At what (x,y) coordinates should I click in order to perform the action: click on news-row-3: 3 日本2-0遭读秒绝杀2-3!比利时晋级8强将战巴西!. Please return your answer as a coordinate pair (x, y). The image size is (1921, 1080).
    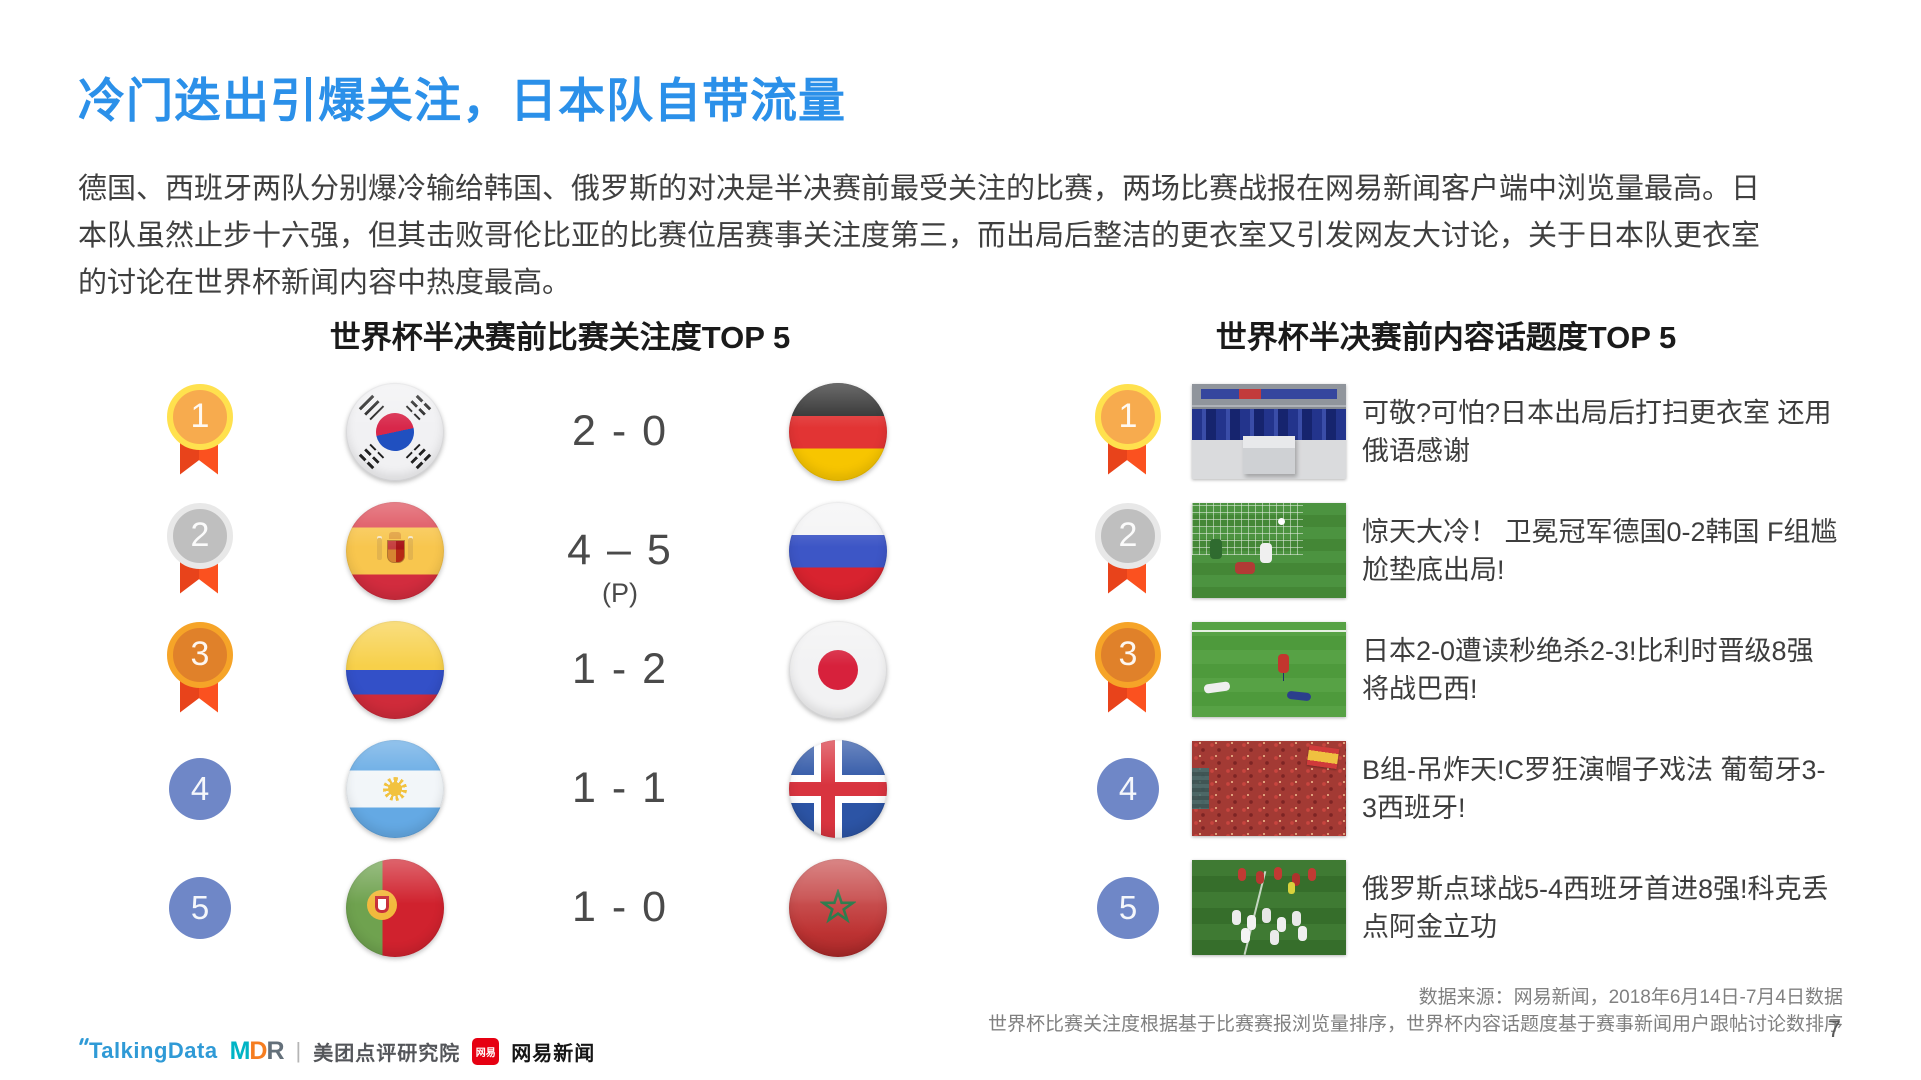
    Looking at the image, I should click on (1470, 669).